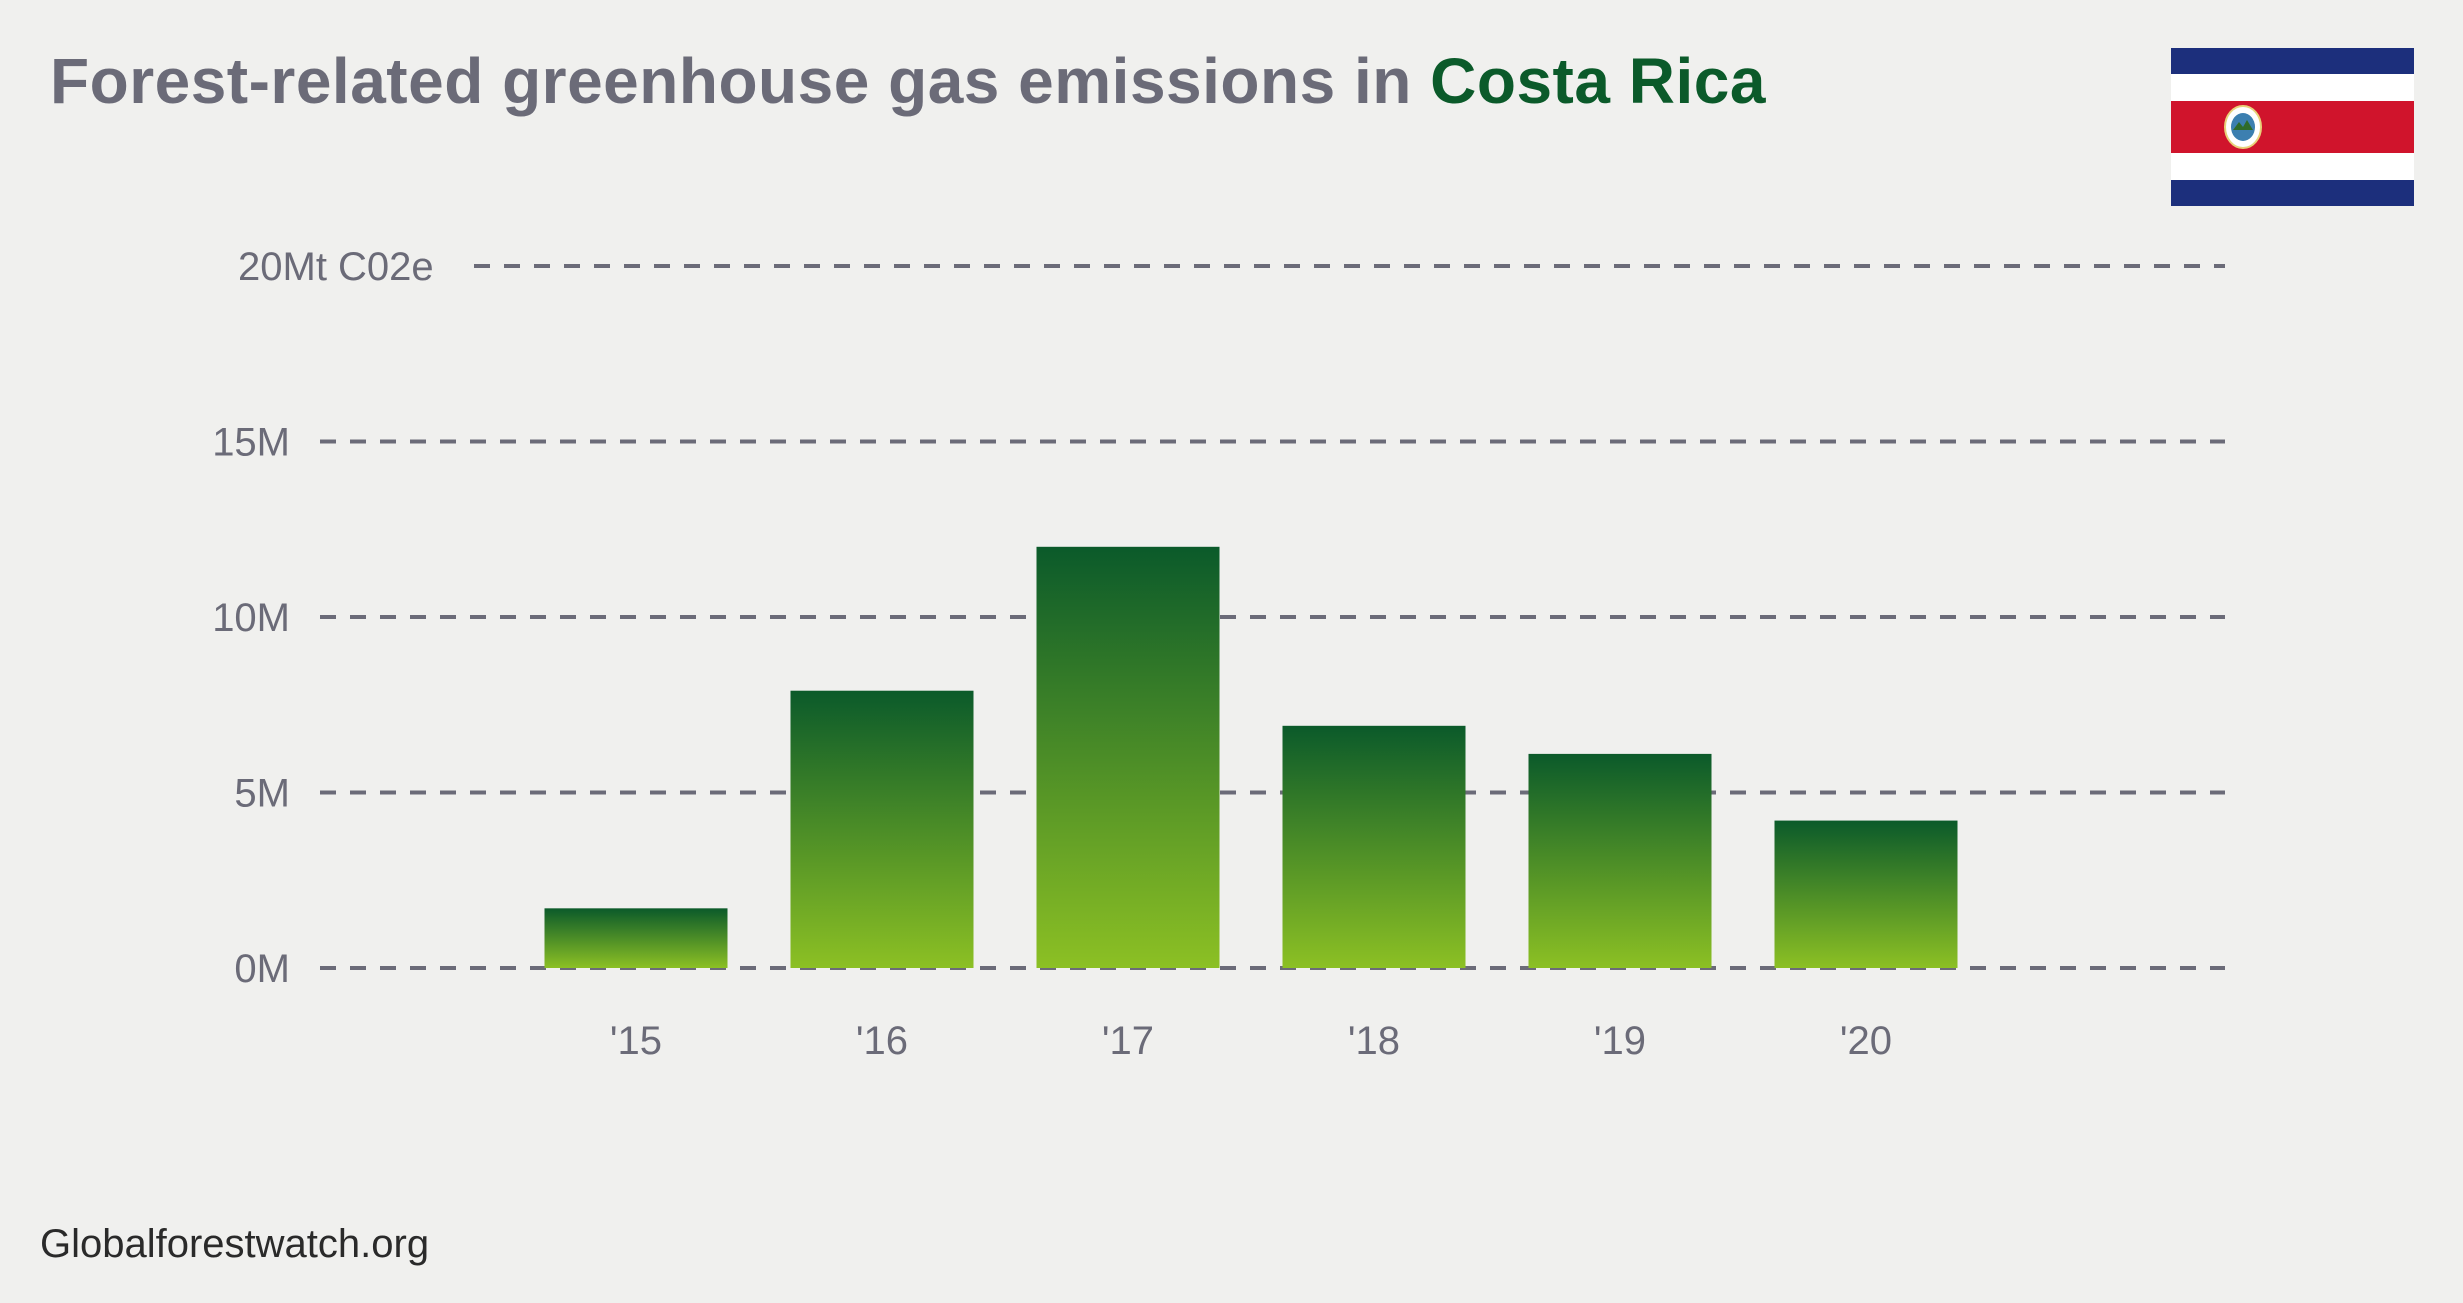 This screenshot has height=1303, width=2463. What do you see at coordinates (882, 1041) in the screenshot?
I see `x-tick-label: '16` at bounding box center [882, 1041].